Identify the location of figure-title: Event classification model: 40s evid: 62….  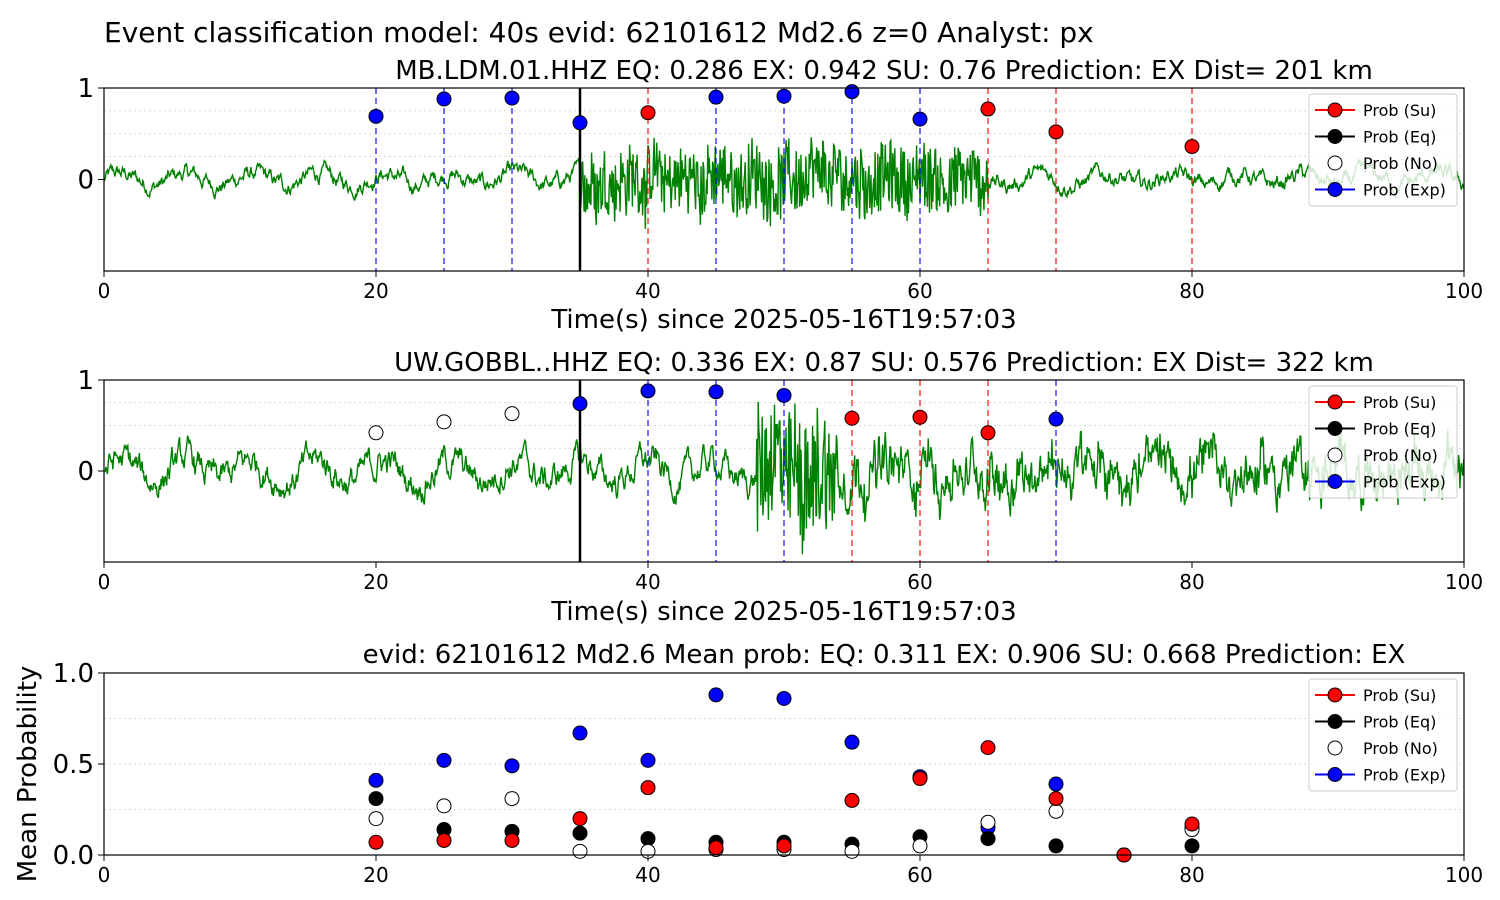
(599, 32).